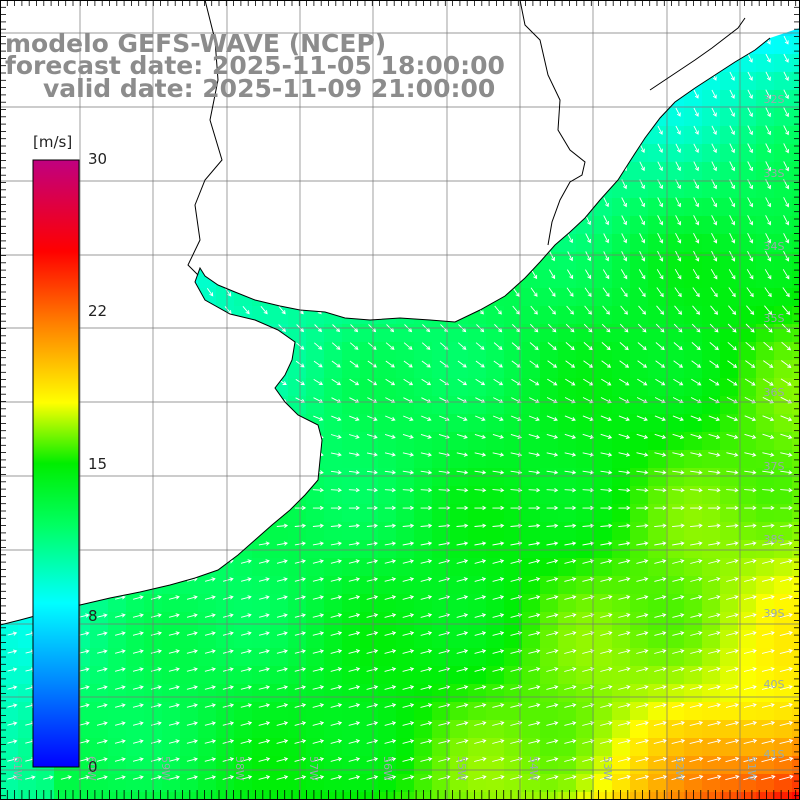  Describe the element at coordinates (196, 43) in the screenshot. I see `title-model: modelo GEFS-WAVE (NCEP)` at that location.